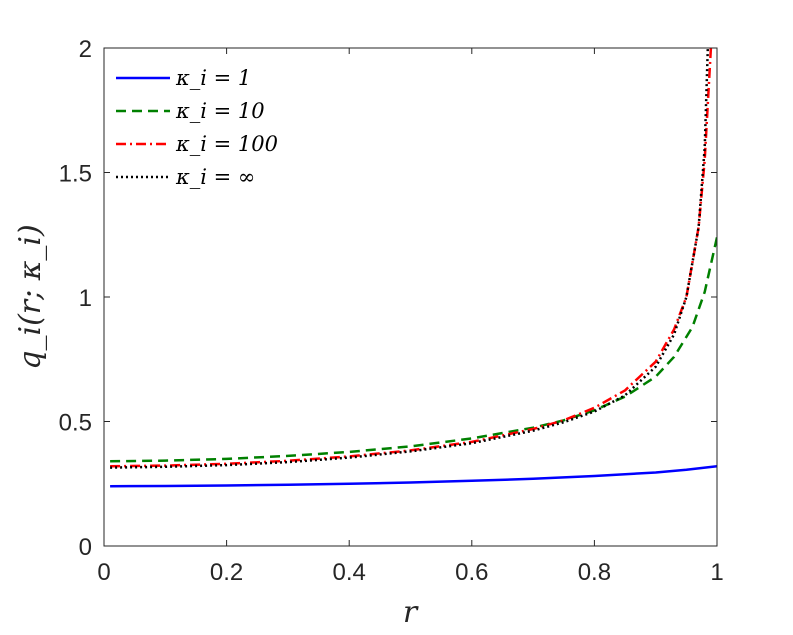 This screenshot has height=635, width=793. What do you see at coordinates (349, 572) in the screenshot?
I see `x-tick-label: 0.4` at bounding box center [349, 572].